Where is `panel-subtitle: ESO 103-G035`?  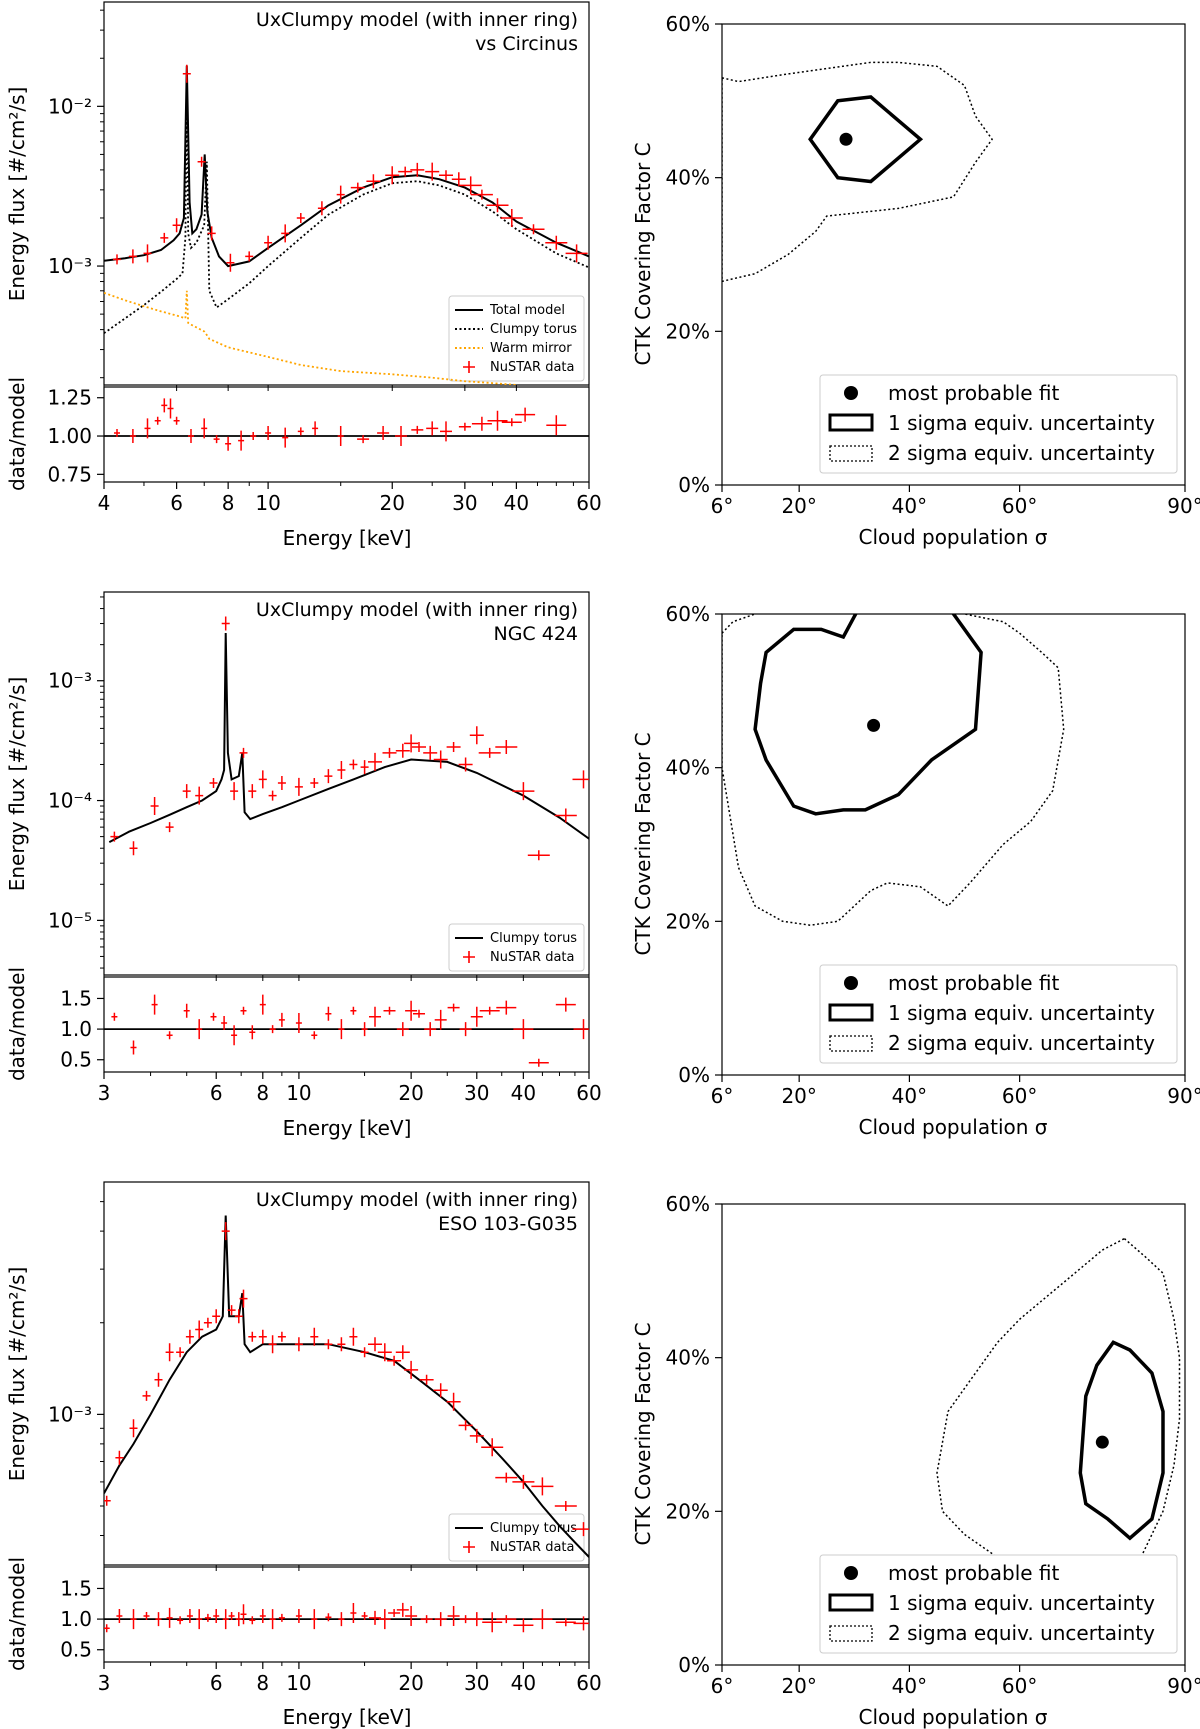 panel-subtitle: ESO 103-G035 is located at coordinates (508, 1224).